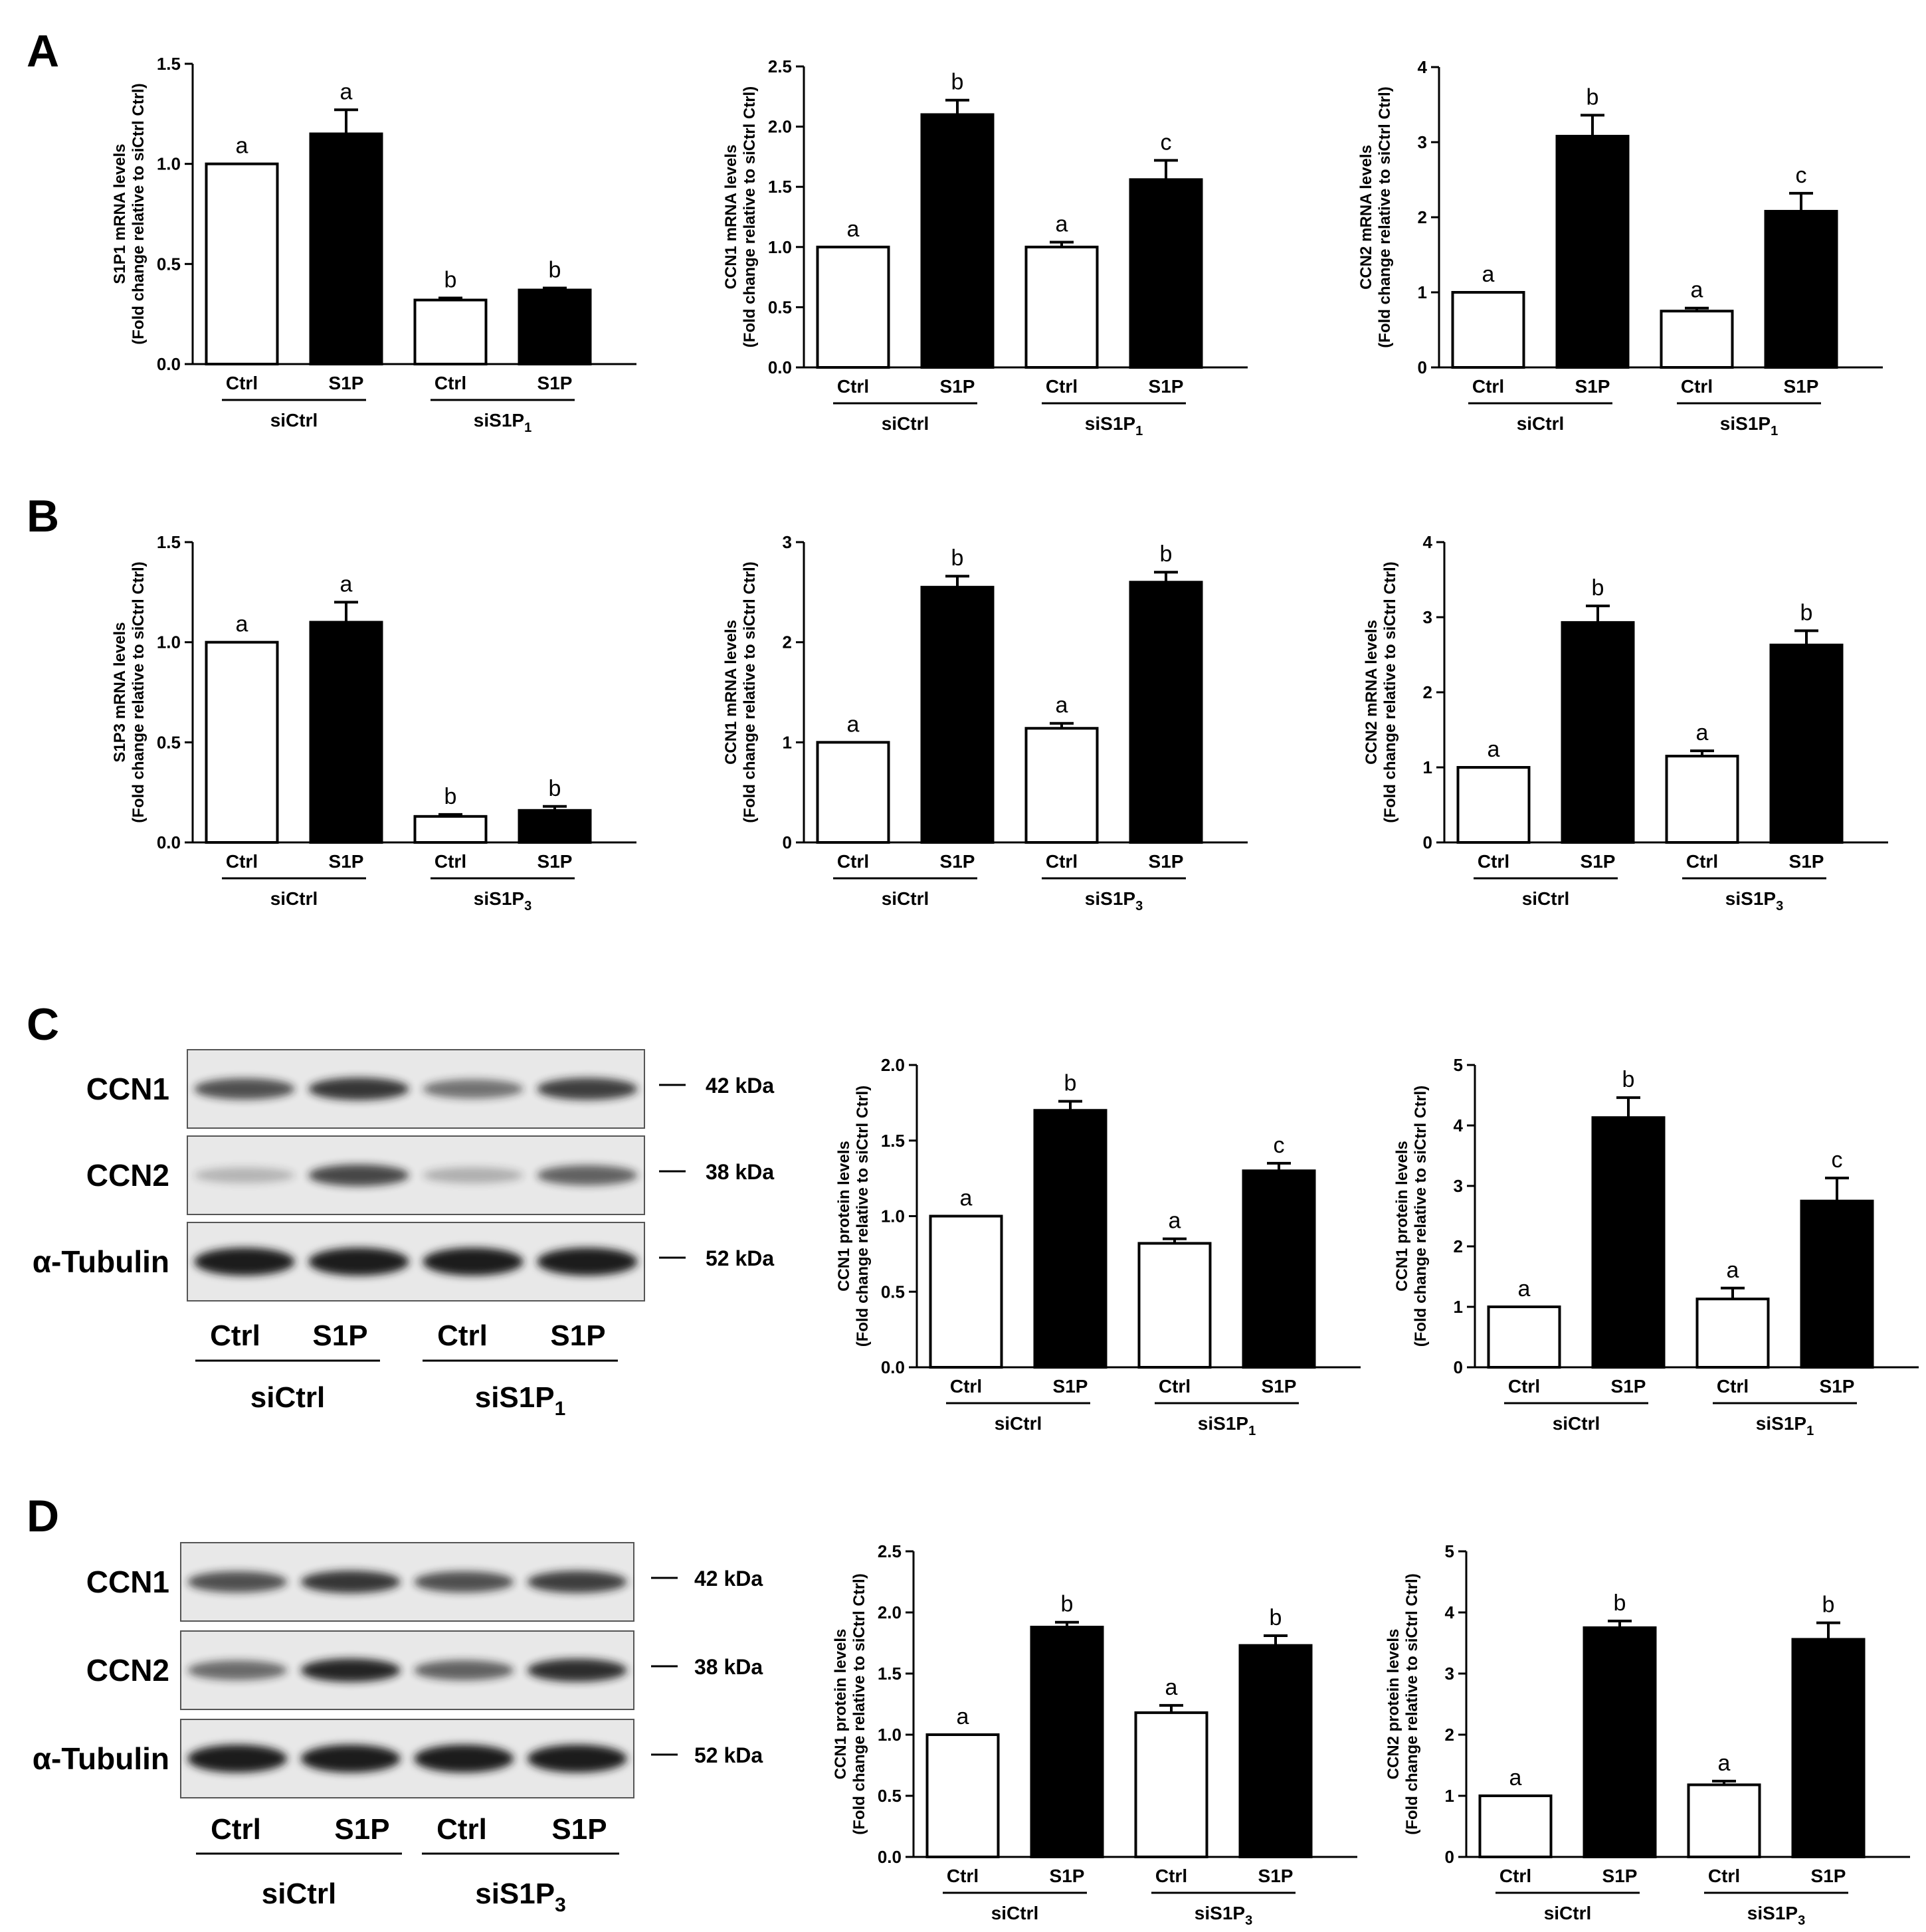 Image resolution: width=1926 pixels, height=1932 pixels. I want to click on group-label: siS1P1, so click(502, 422).